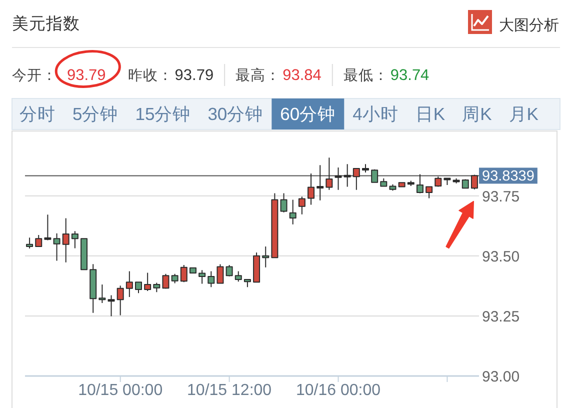 The width and height of the screenshot is (569, 408). I want to click on ref-label: 93.8339, so click(508, 176).